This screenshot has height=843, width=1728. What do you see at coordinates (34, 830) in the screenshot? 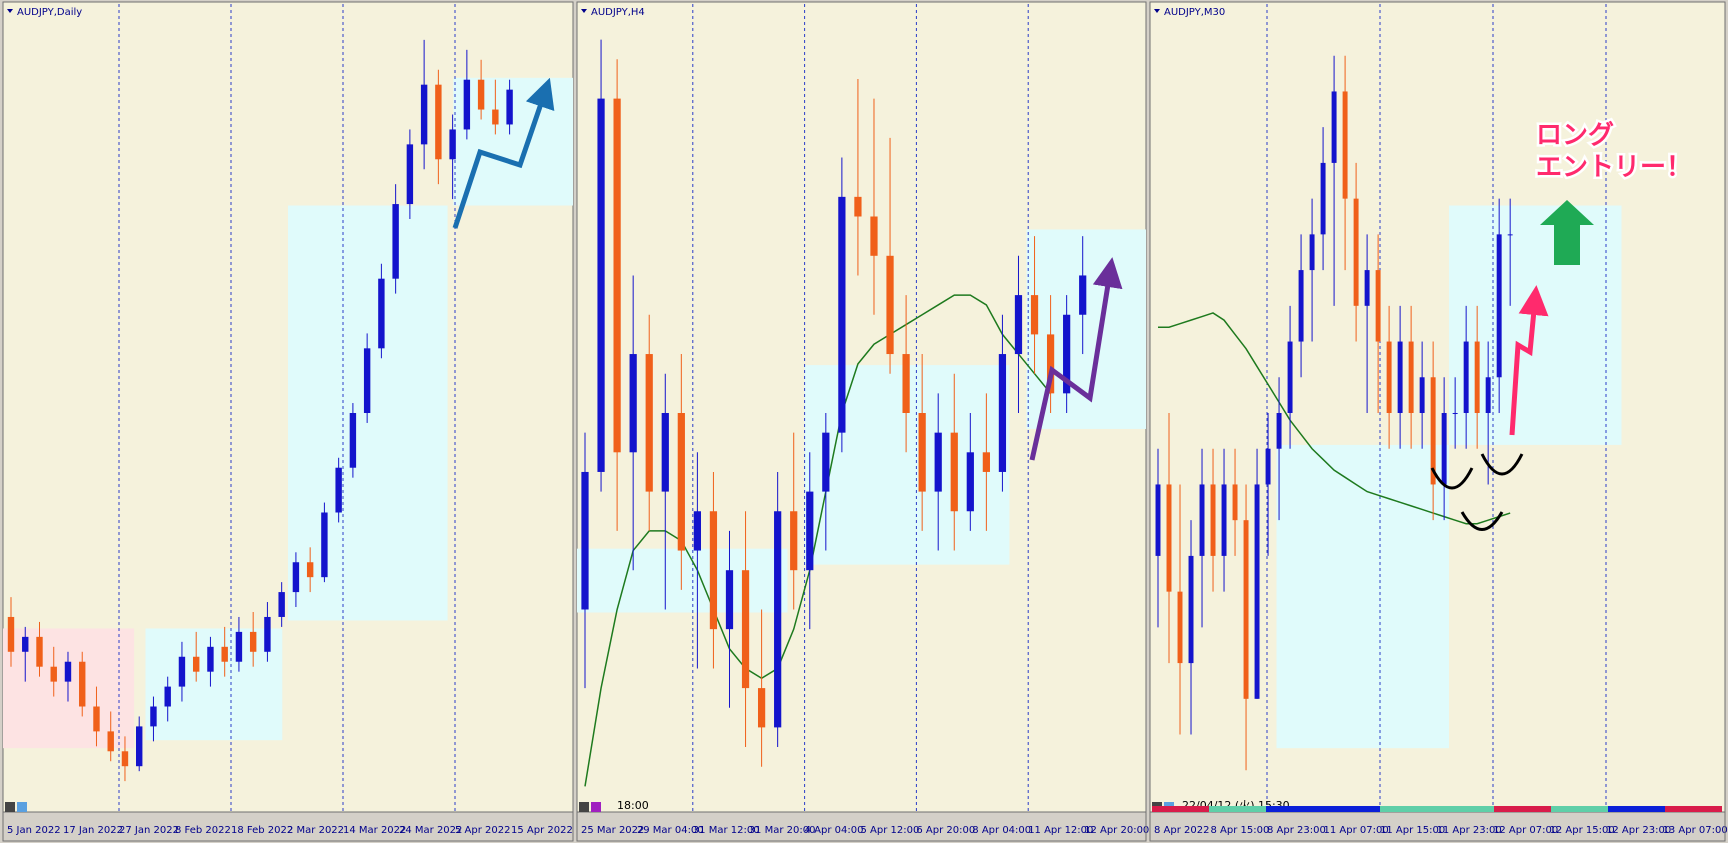
I see `x-axis-label: 5 Jan 2022` at bounding box center [34, 830].